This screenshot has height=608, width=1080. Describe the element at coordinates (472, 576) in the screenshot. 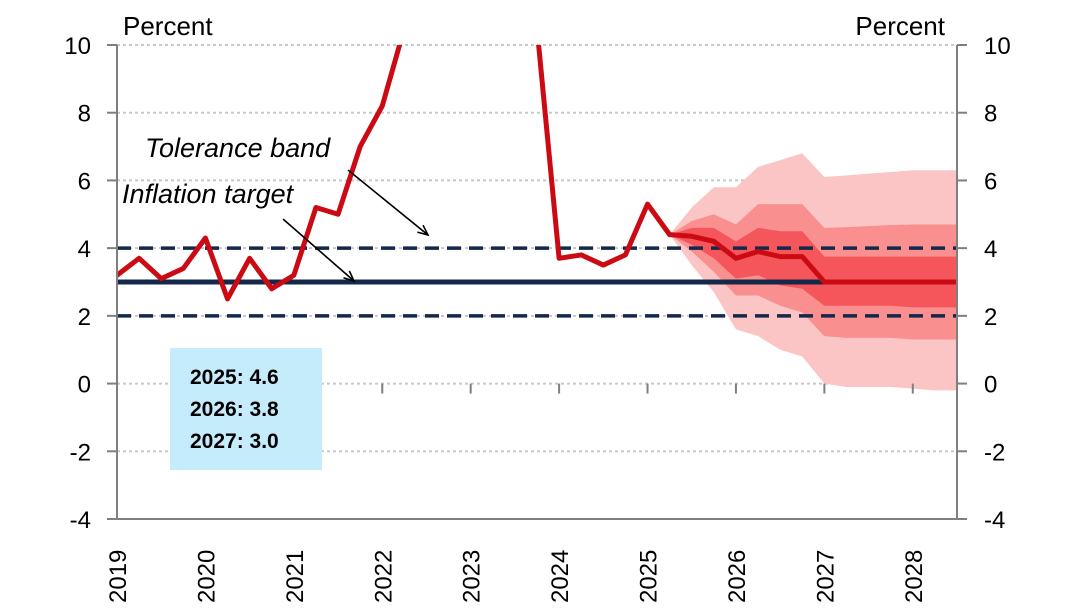

I see `x-tick-label: 2023` at that location.